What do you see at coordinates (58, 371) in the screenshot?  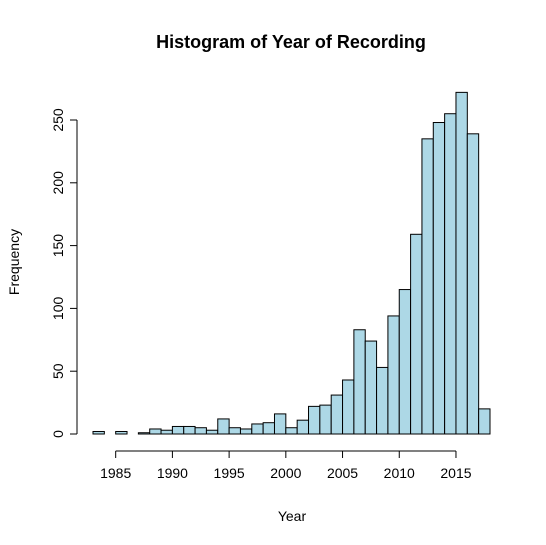 I see `y-tick-label: 50` at bounding box center [58, 371].